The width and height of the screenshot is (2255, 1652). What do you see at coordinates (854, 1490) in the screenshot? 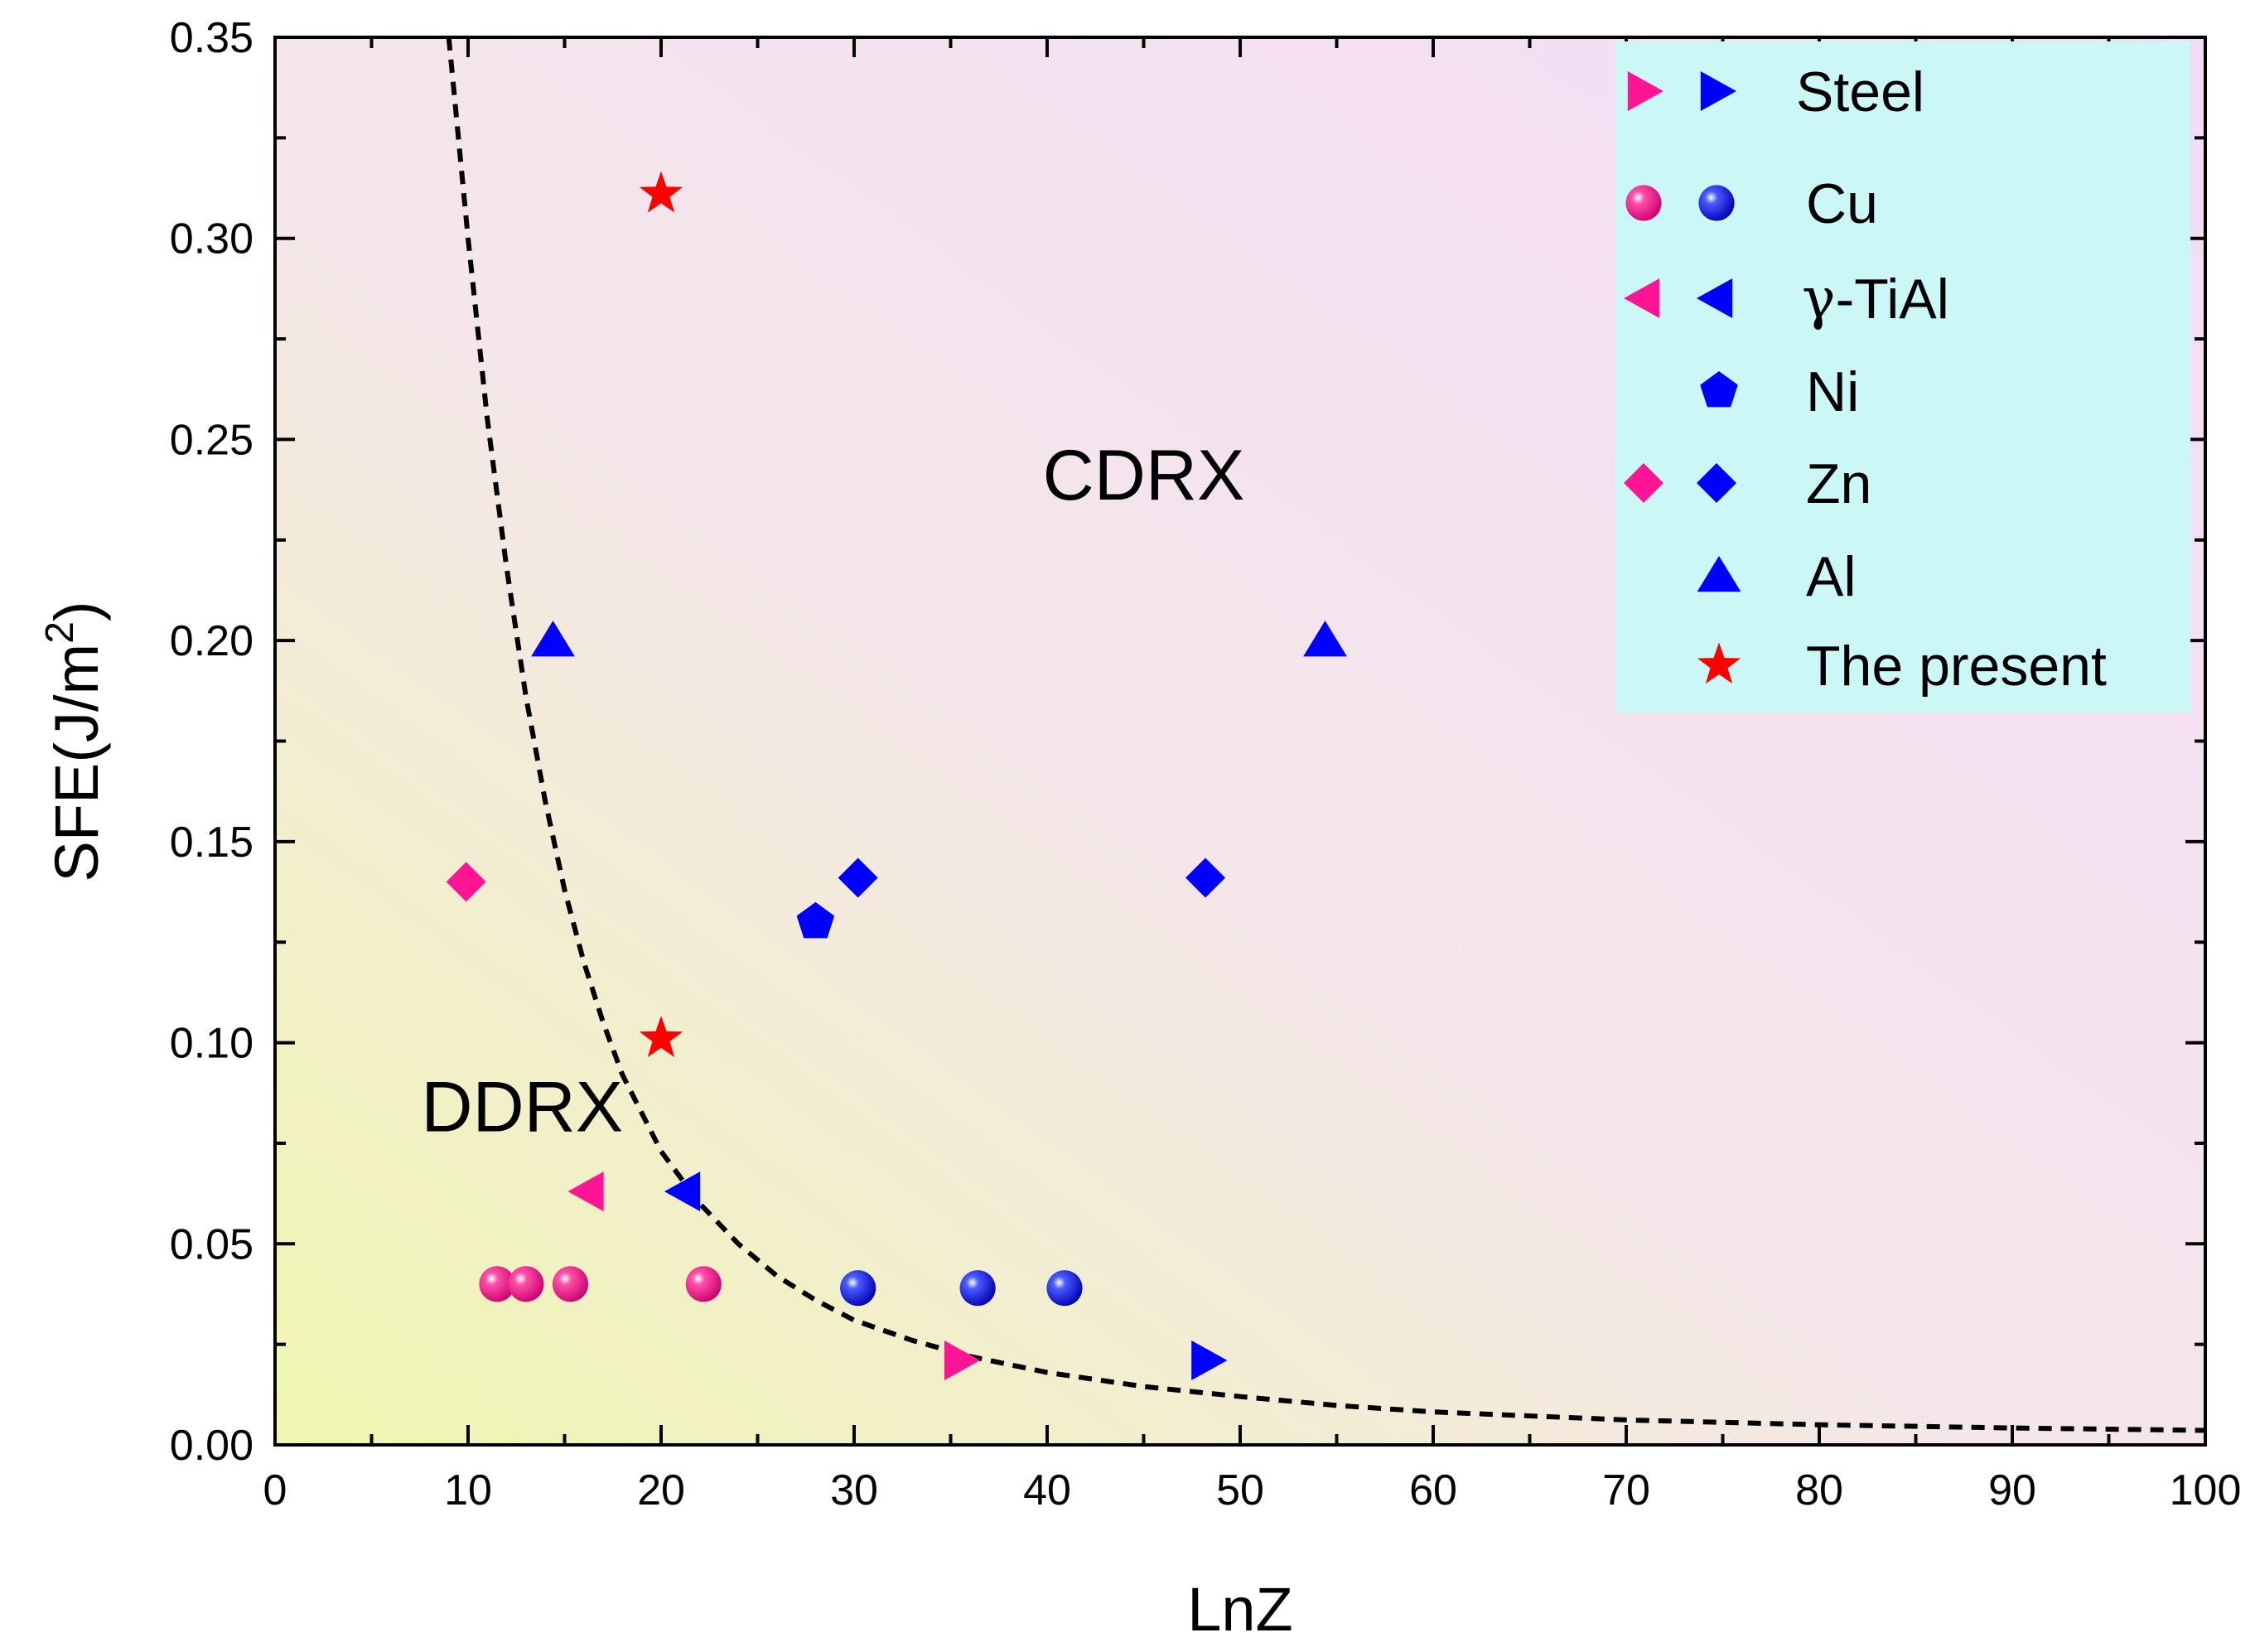
I see `x-tick-label: 30` at bounding box center [854, 1490].